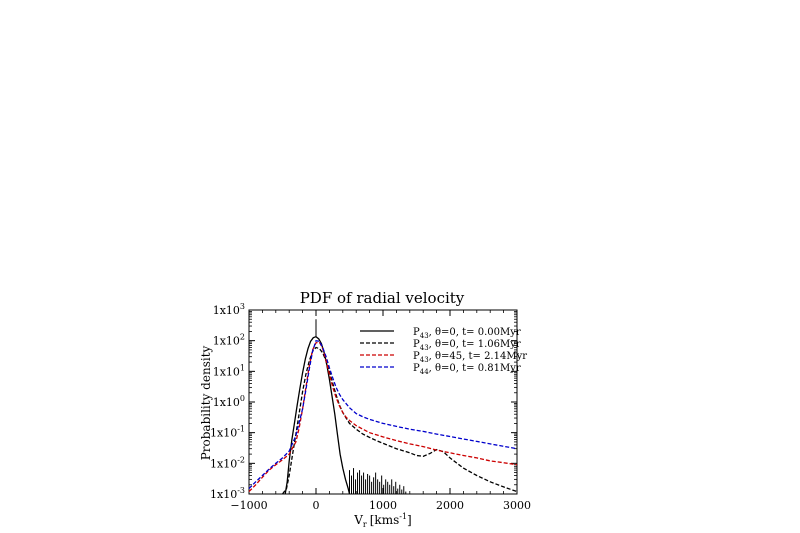 The image size is (800, 533). I want to click on series-layer, so click(383, 407).